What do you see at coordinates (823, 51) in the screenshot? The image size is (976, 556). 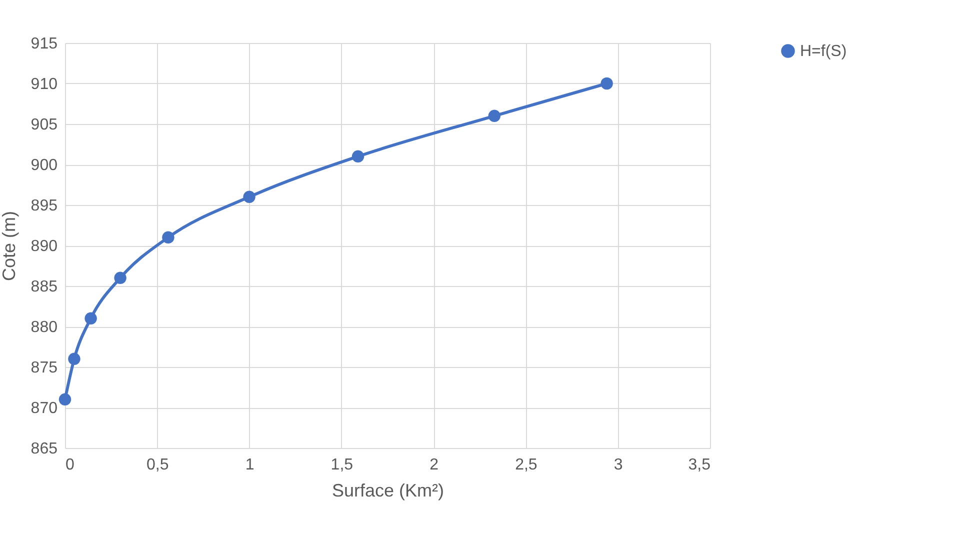 I see `legend-label: H=f(S)` at bounding box center [823, 51].